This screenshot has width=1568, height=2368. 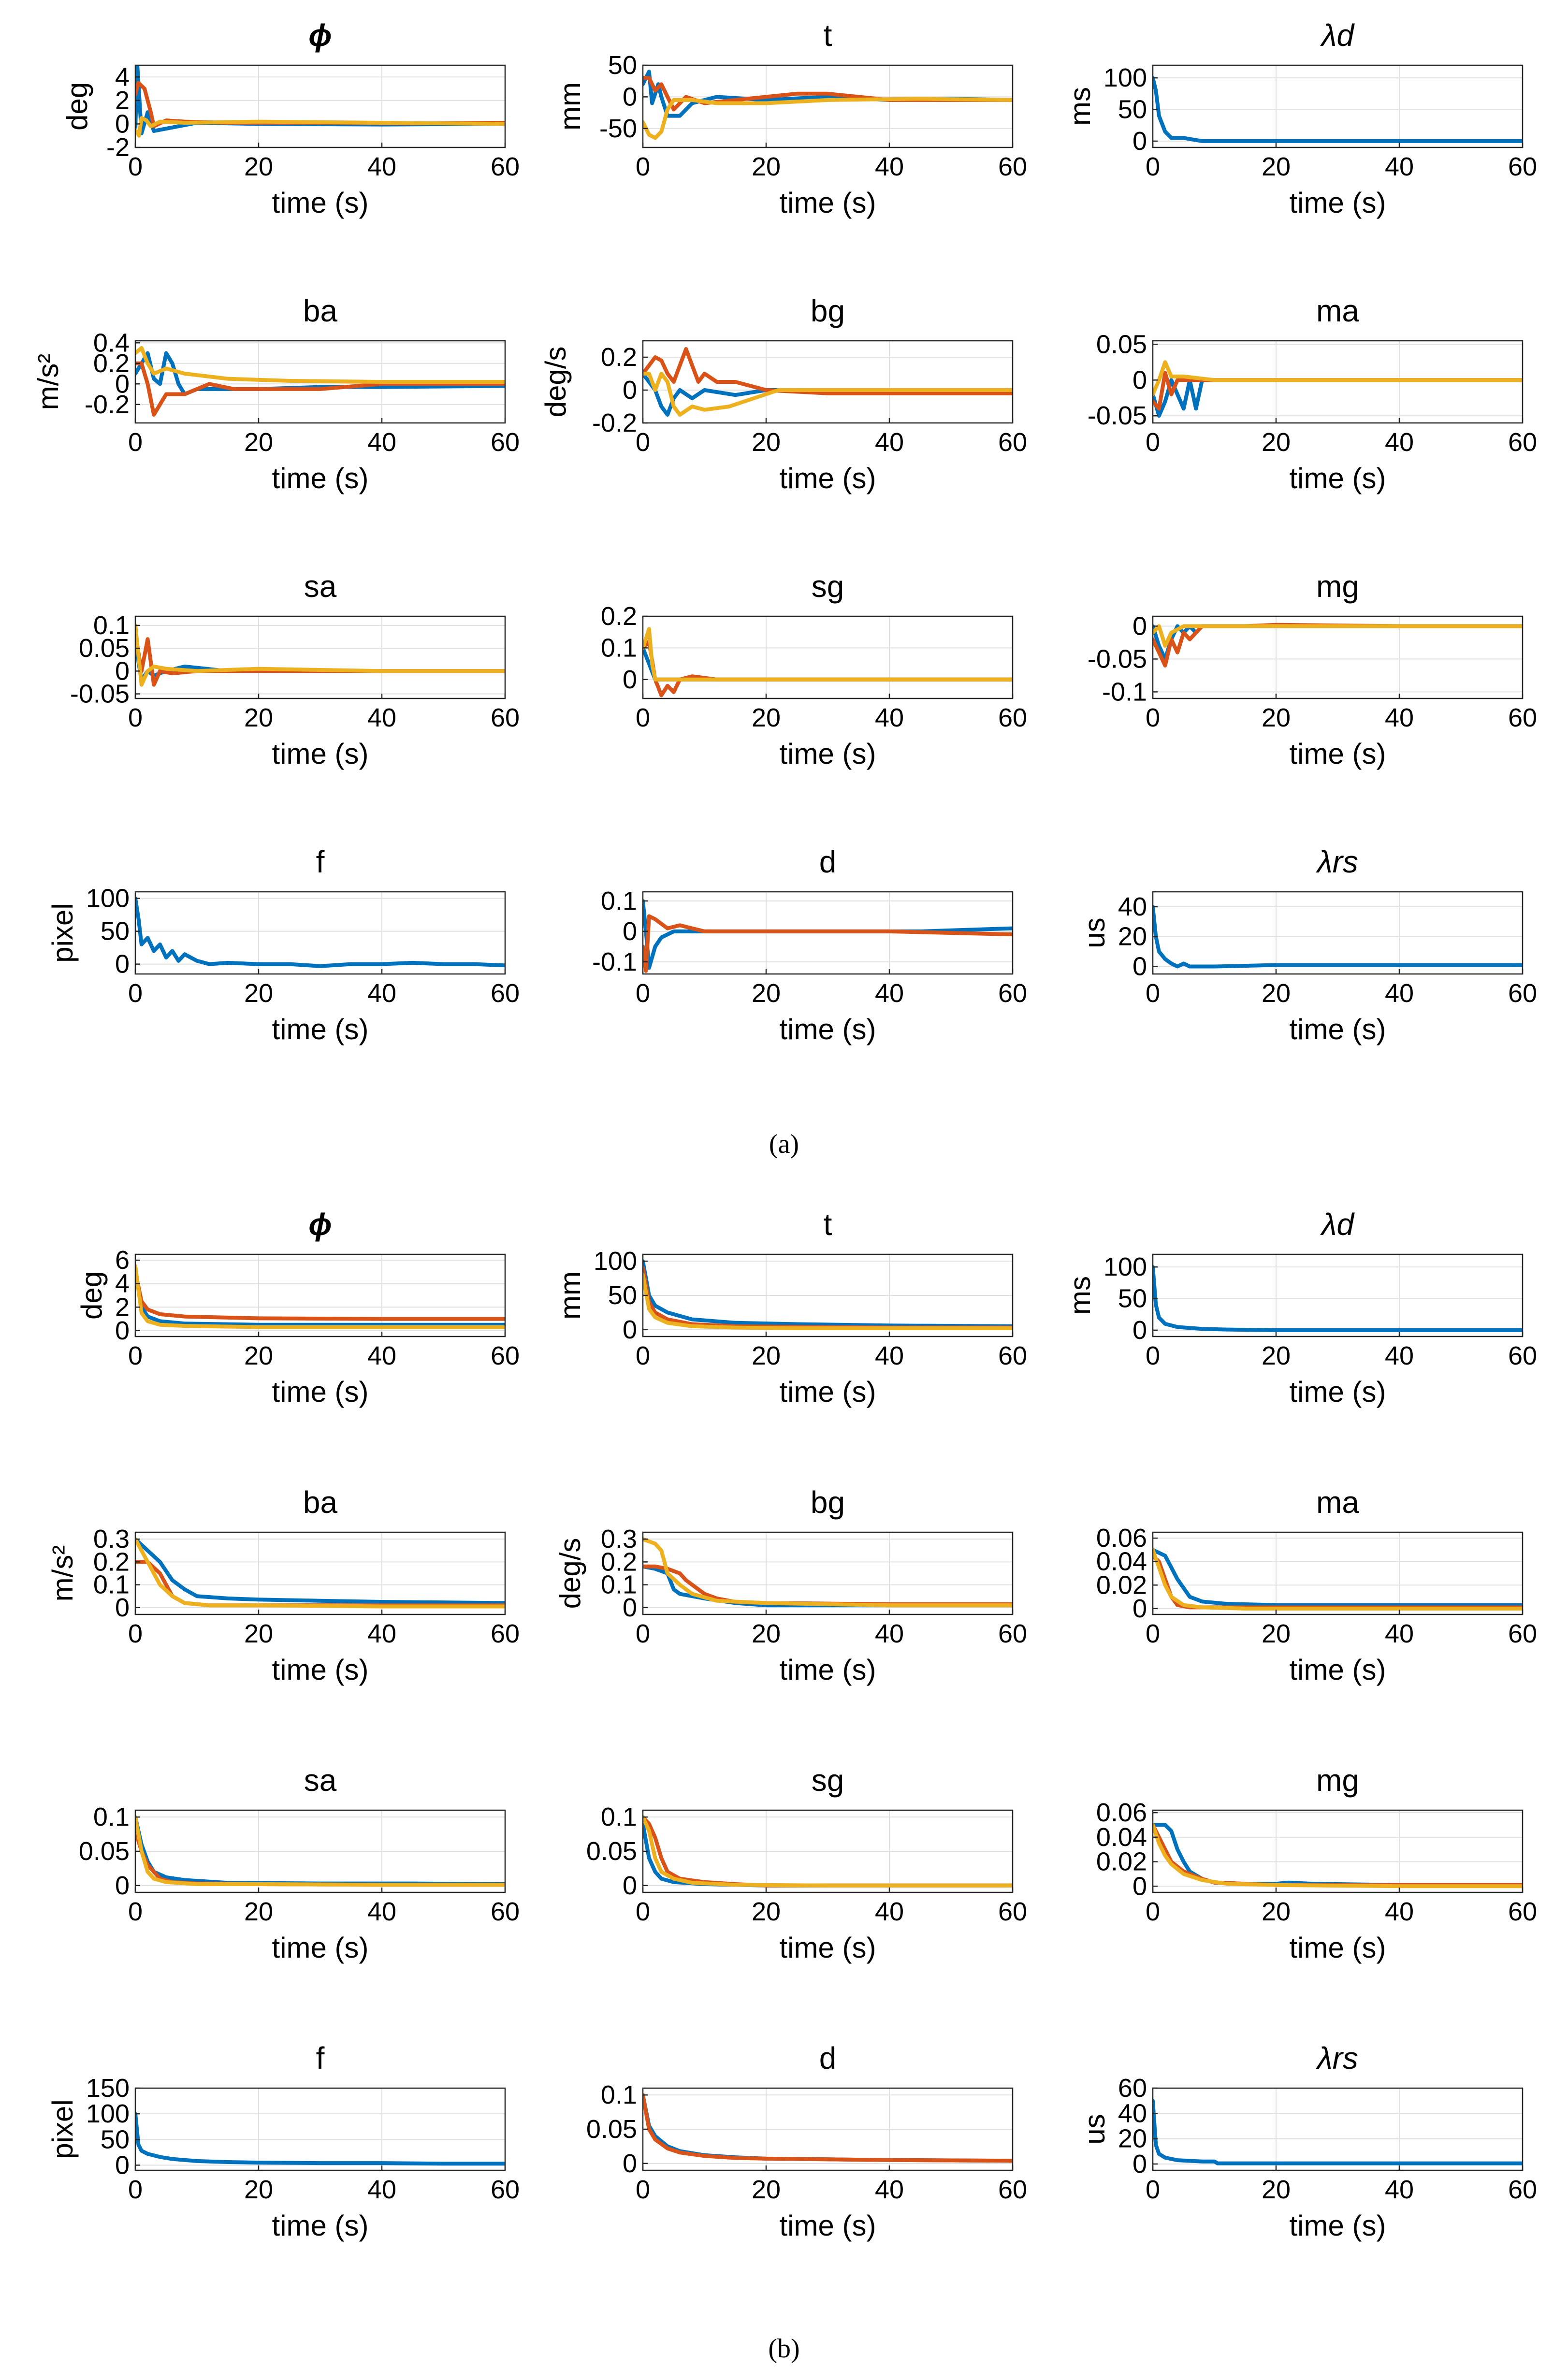 I want to click on series-line-s2, so click(x=320, y=1296).